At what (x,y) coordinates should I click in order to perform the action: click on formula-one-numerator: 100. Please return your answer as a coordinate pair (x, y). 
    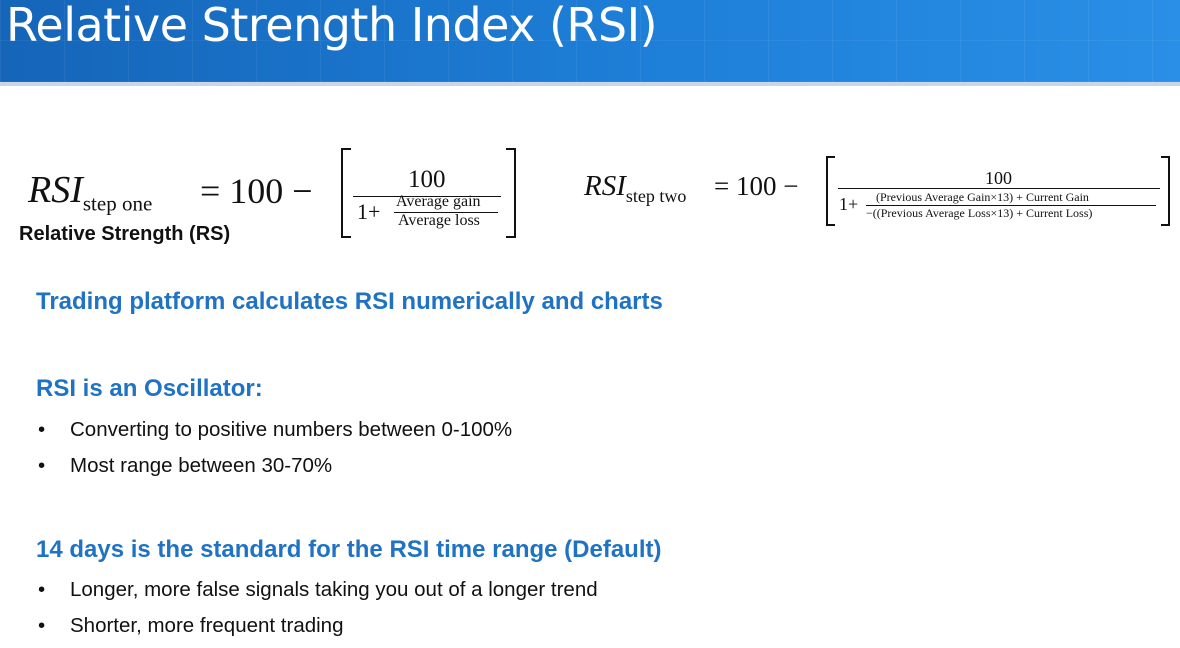
    Looking at the image, I should click on (427, 179).